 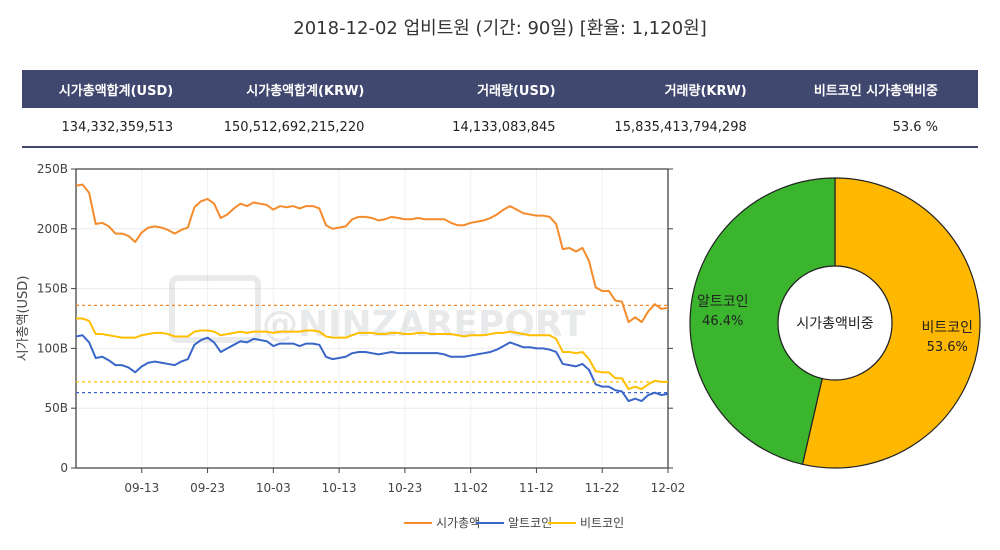 What do you see at coordinates (207, 488) in the screenshot?
I see `x-tick-label: 09-23` at bounding box center [207, 488].